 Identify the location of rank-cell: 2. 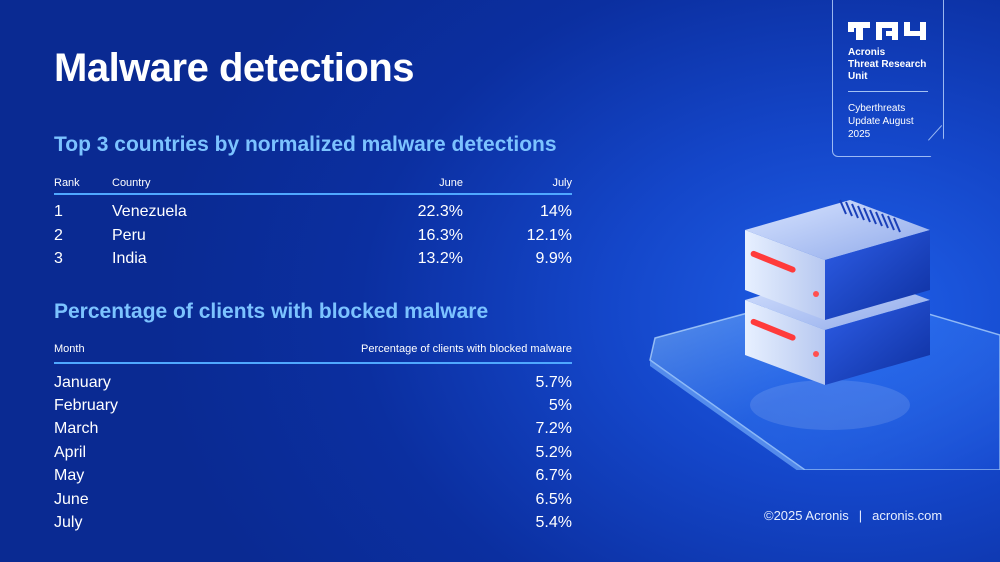
(58, 235).